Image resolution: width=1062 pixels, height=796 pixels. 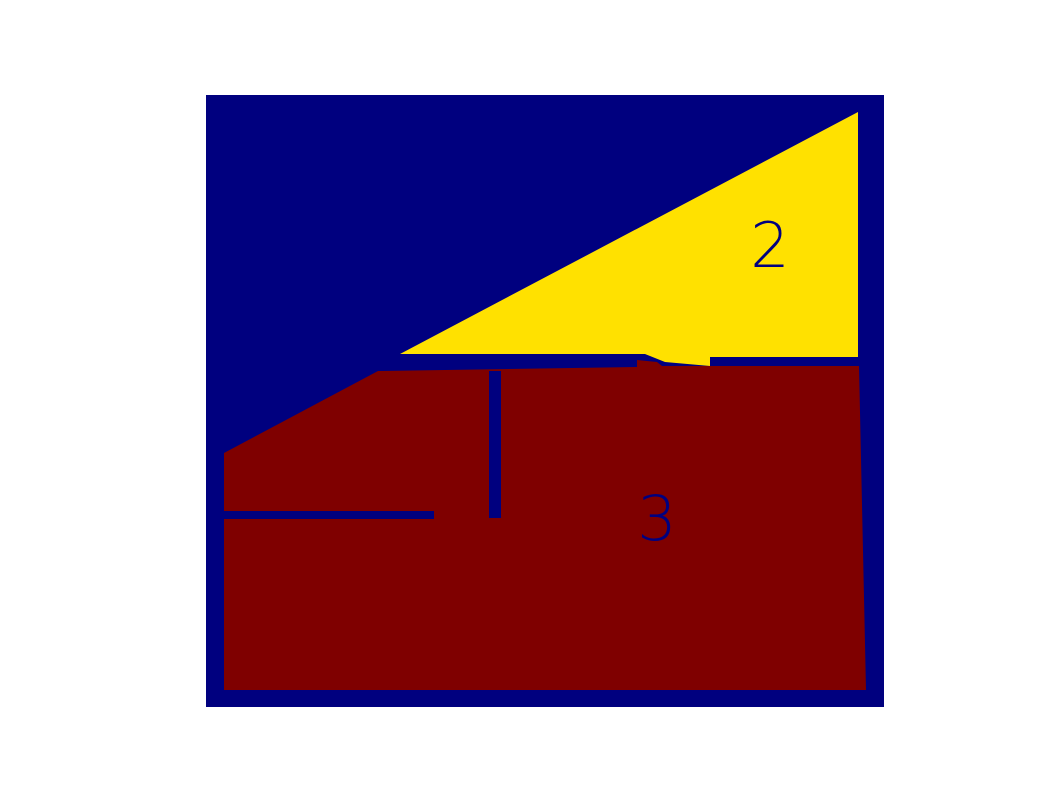 What do you see at coordinates (495, 444) in the screenshot?
I see `interior-wall` at bounding box center [495, 444].